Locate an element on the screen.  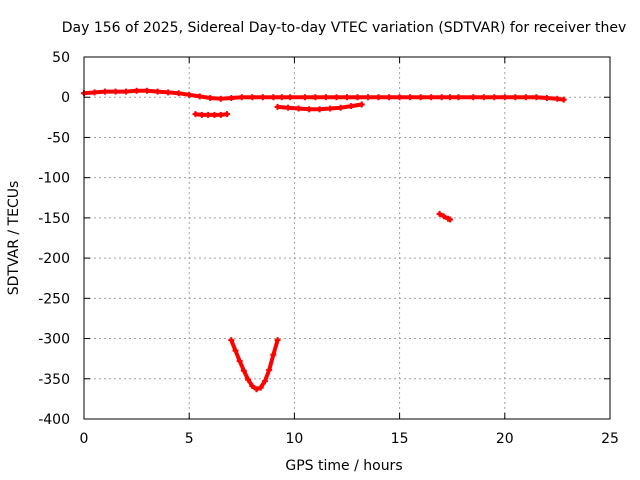
x-tick-label: 0 is located at coordinates (84, 439).